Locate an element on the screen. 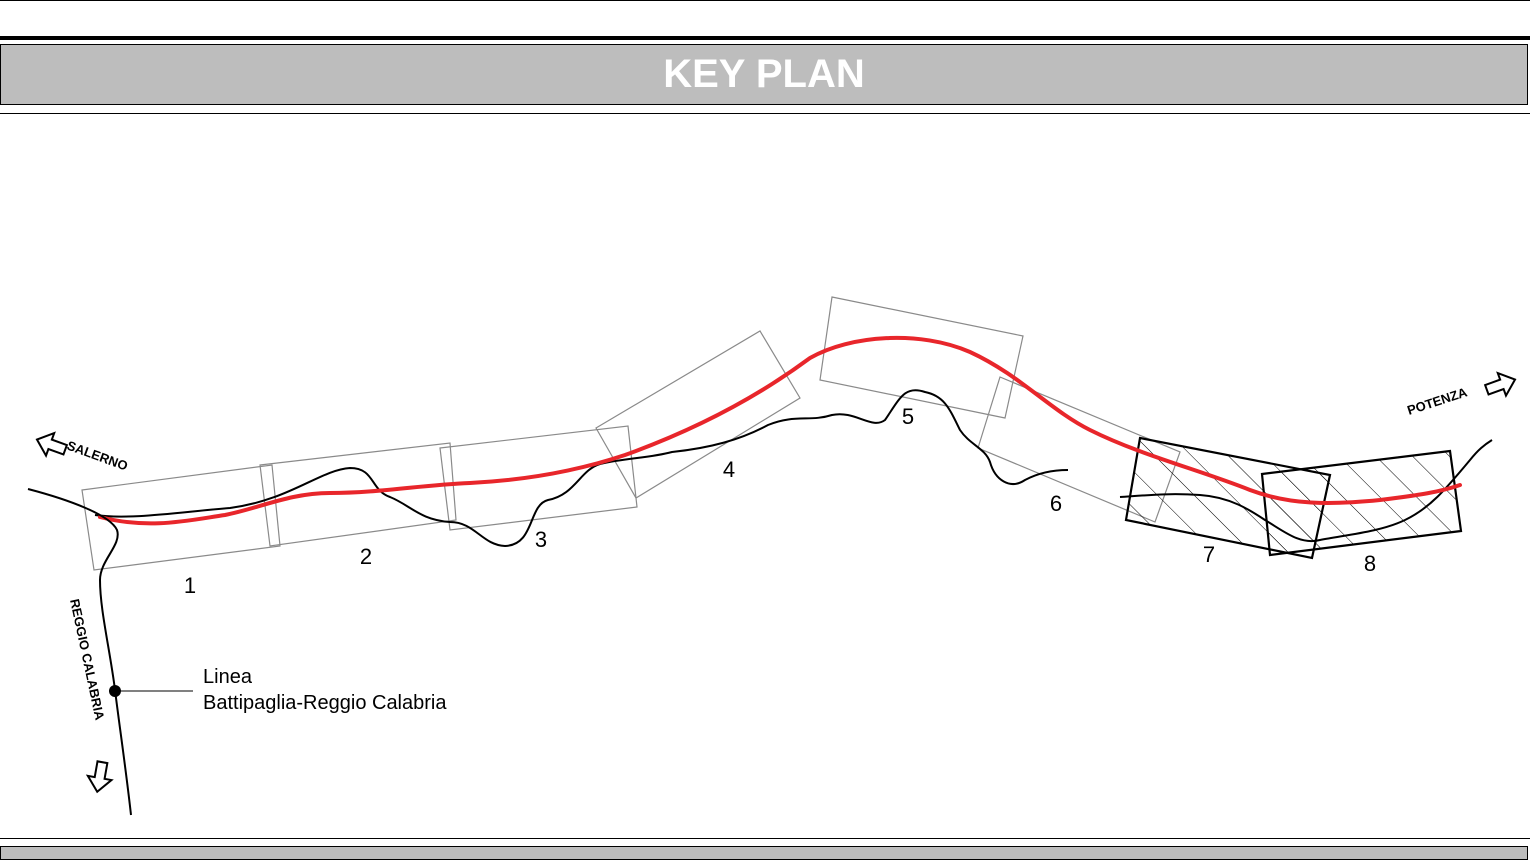 This screenshot has width=1530, height=860. title-underline is located at coordinates (765, 113).